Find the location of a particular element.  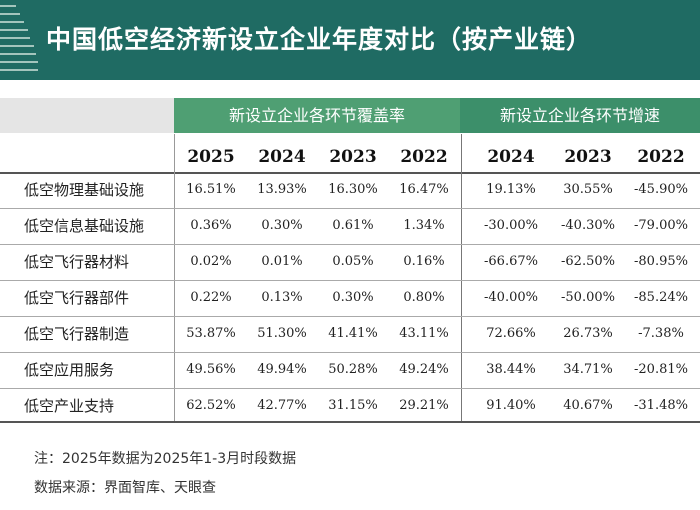

growth-cell: 26.73% is located at coordinates (588, 333).